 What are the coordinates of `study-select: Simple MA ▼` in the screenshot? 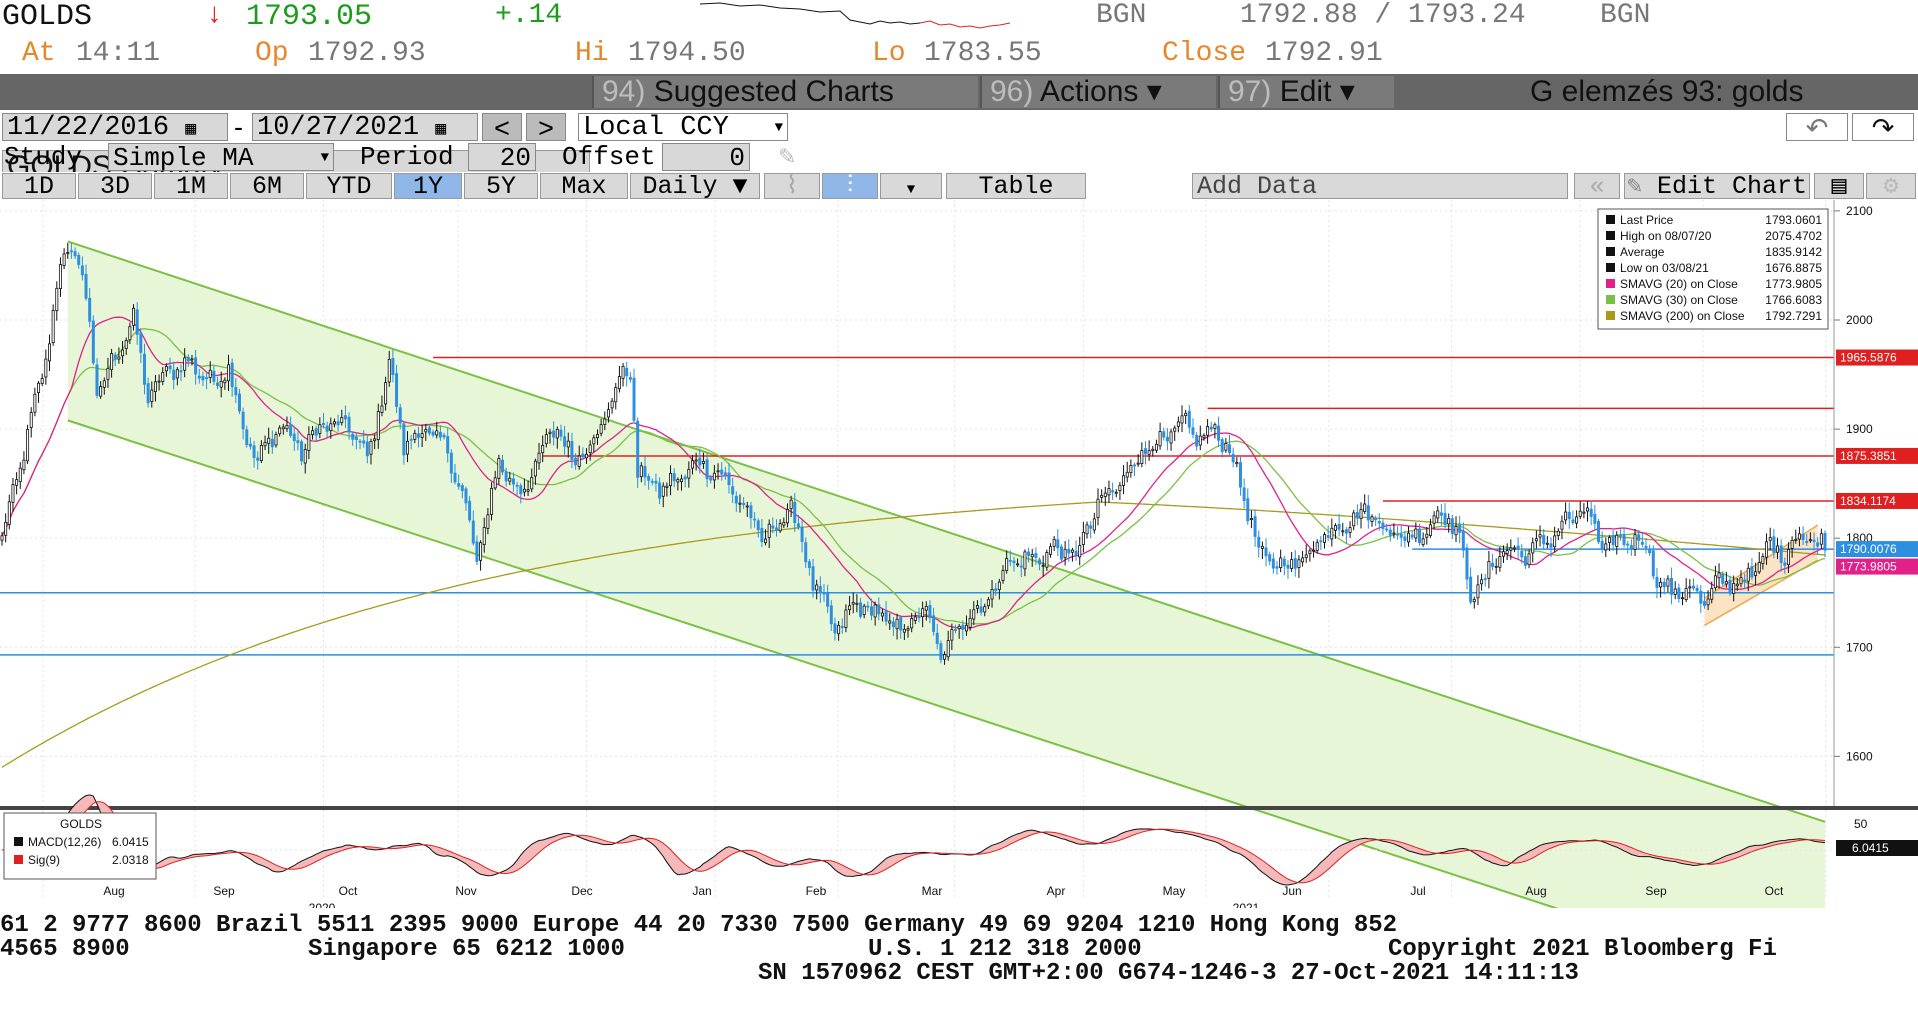 It's located at (221, 157).